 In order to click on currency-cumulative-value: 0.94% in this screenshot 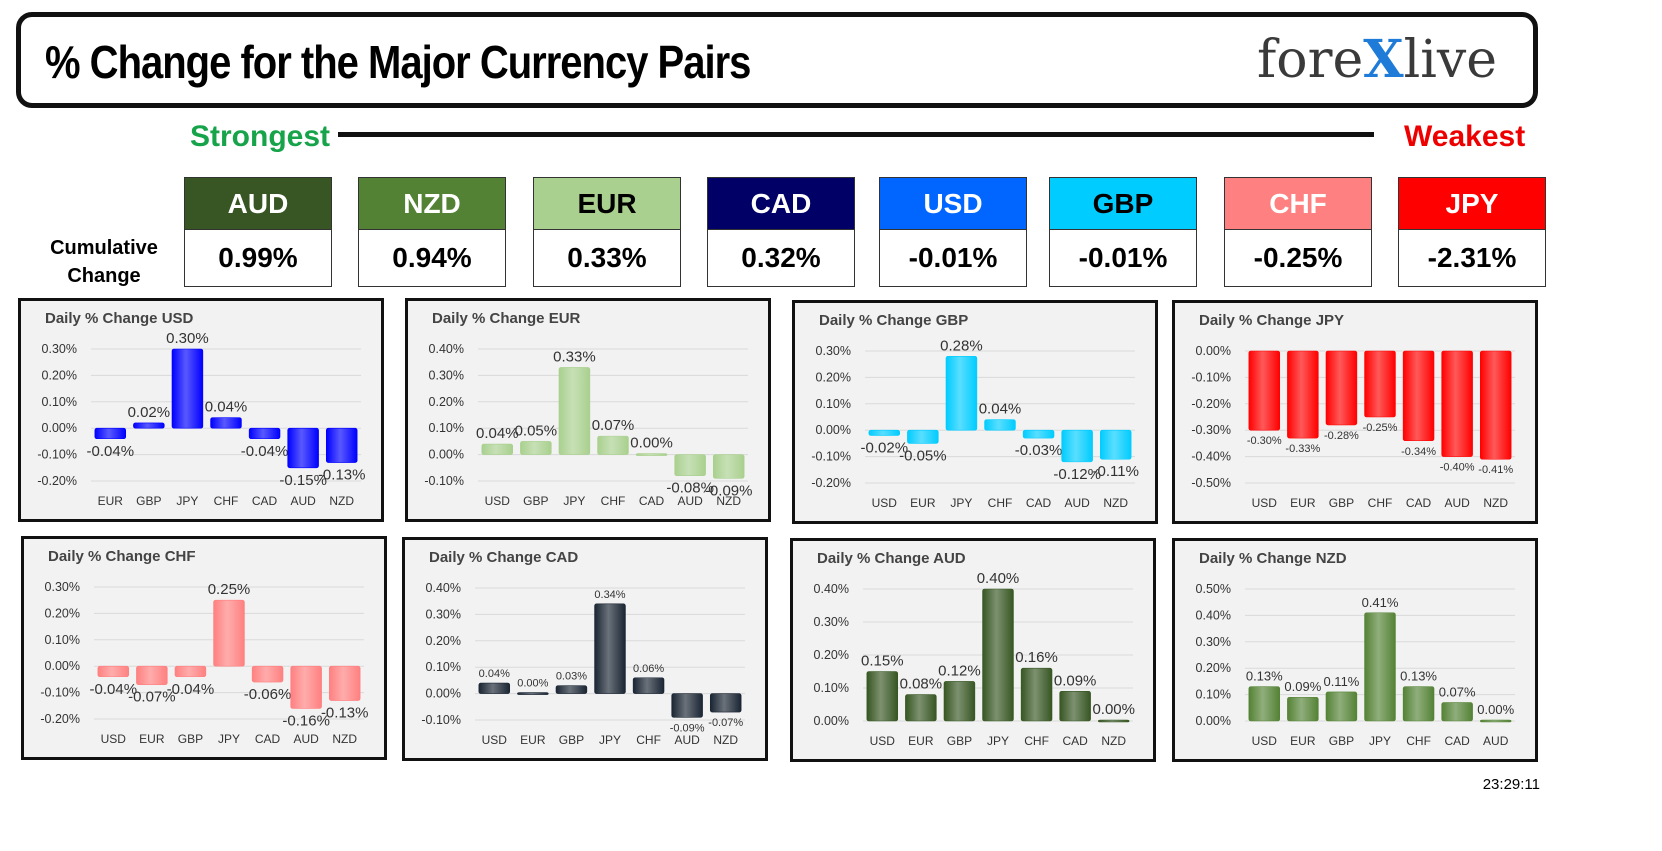, I will do `click(432, 257)`.